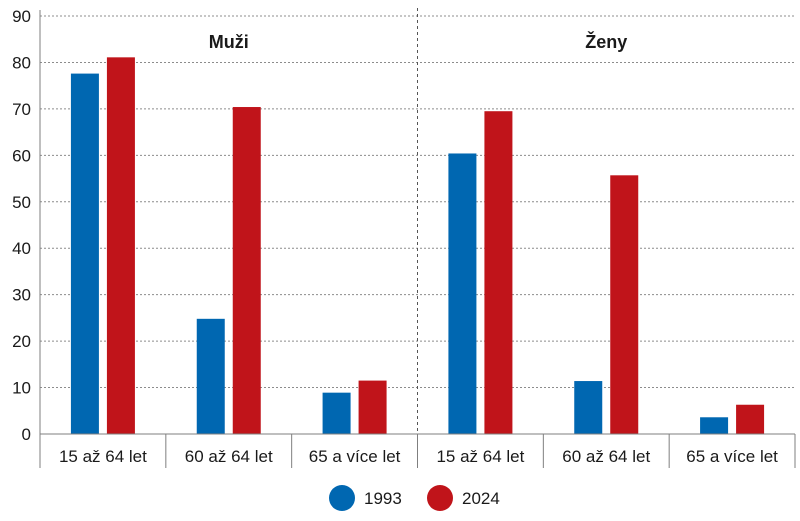 The width and height of the screenshot is (800, 521). What do you see at coordinates (229, 42) in the screenshot?
I see `panel-title: Muži` at bounding box center [229, 42].